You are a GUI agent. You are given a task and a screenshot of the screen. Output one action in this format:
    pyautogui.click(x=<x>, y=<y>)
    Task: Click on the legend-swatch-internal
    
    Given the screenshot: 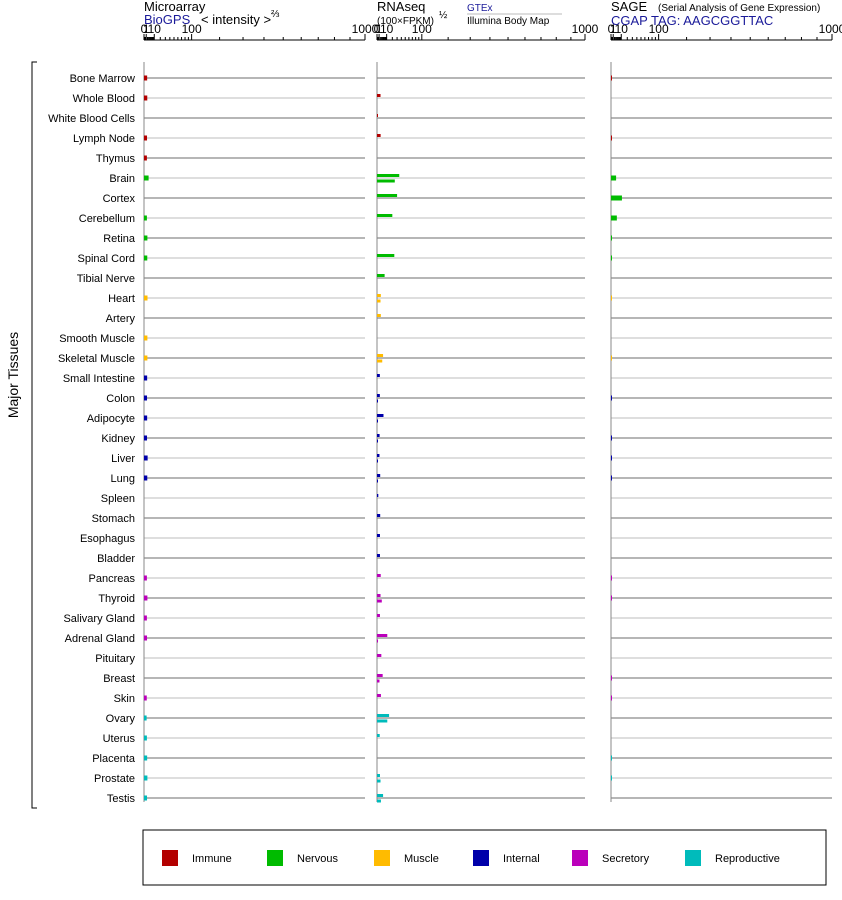 What is the action you would take?
    pyautogui.click(x=481, y=858)
    